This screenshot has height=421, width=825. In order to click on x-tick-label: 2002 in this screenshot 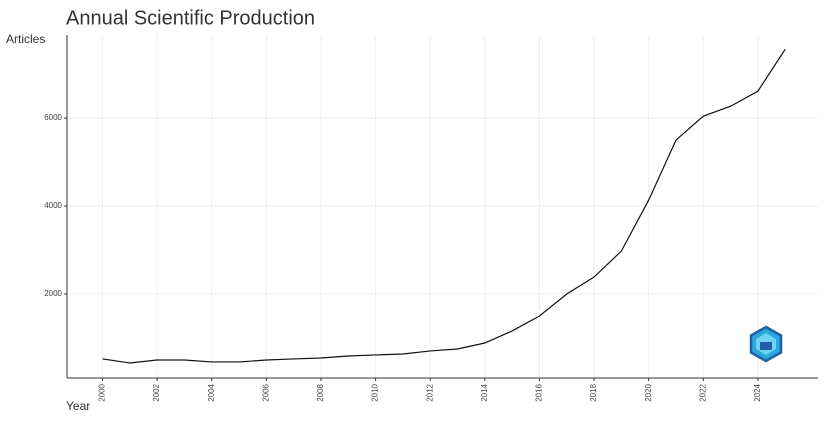, I will do `click(156, 392)`.